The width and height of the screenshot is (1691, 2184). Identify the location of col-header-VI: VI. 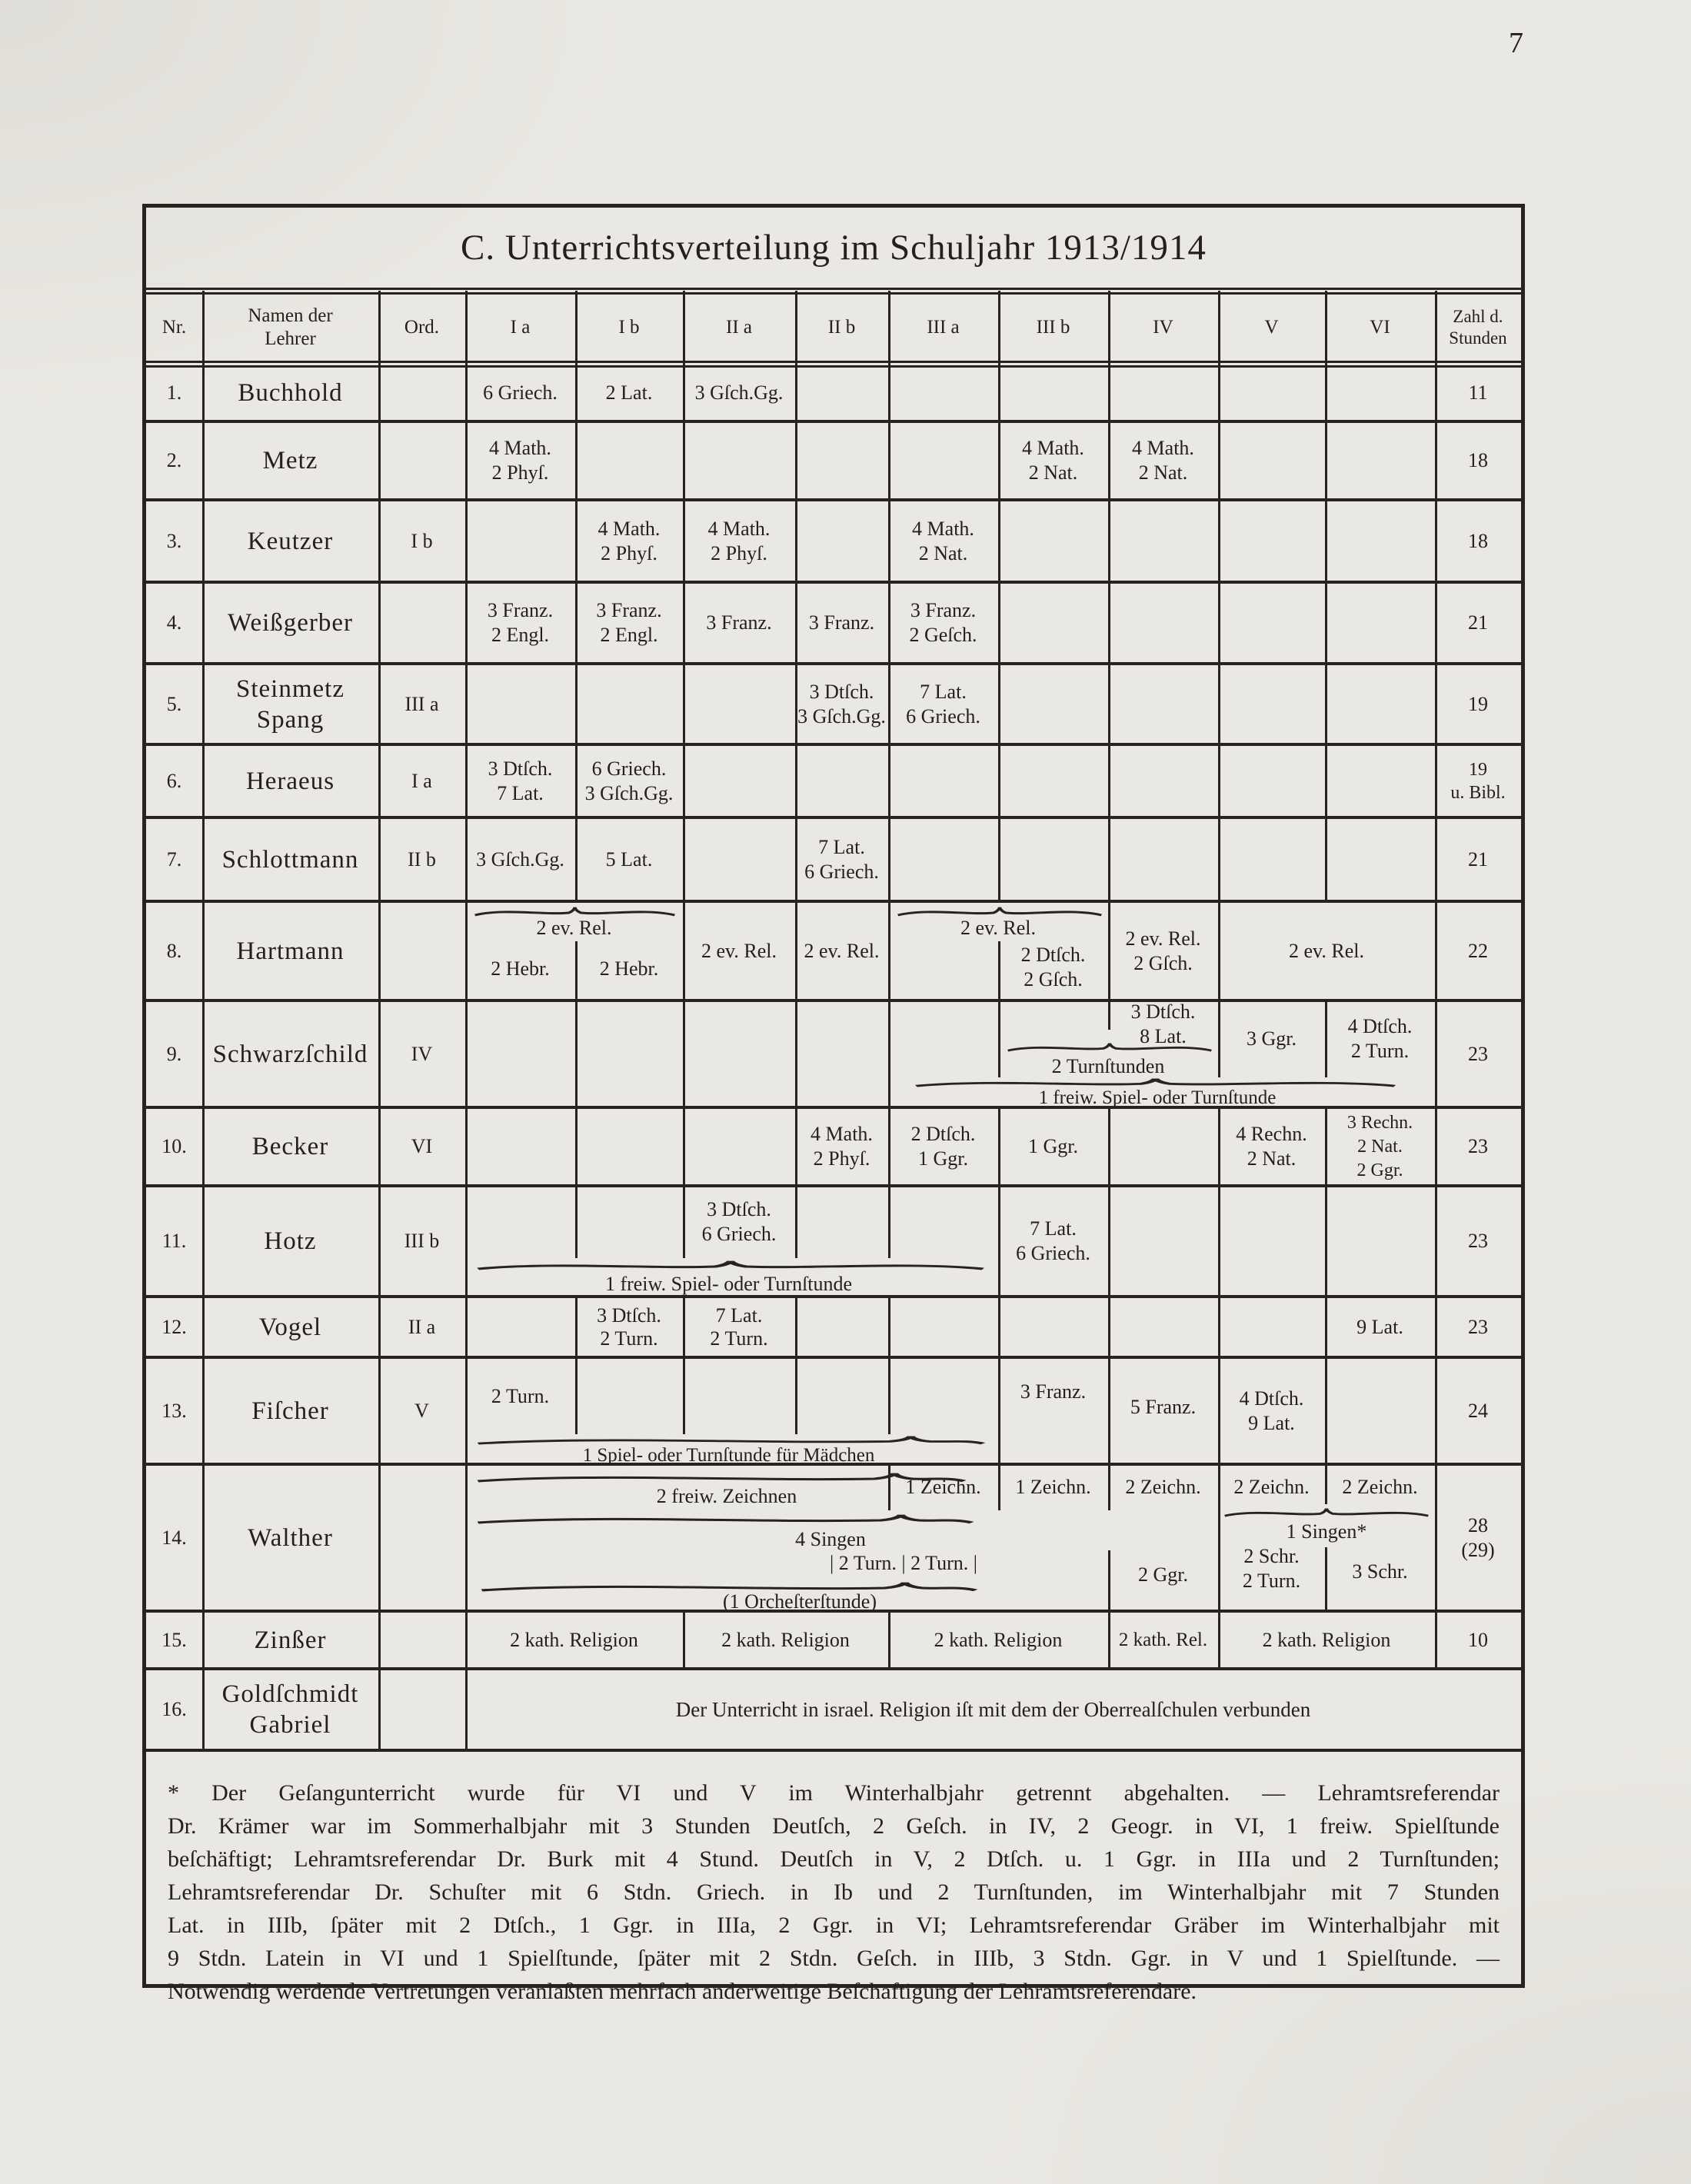
(1380, 327).